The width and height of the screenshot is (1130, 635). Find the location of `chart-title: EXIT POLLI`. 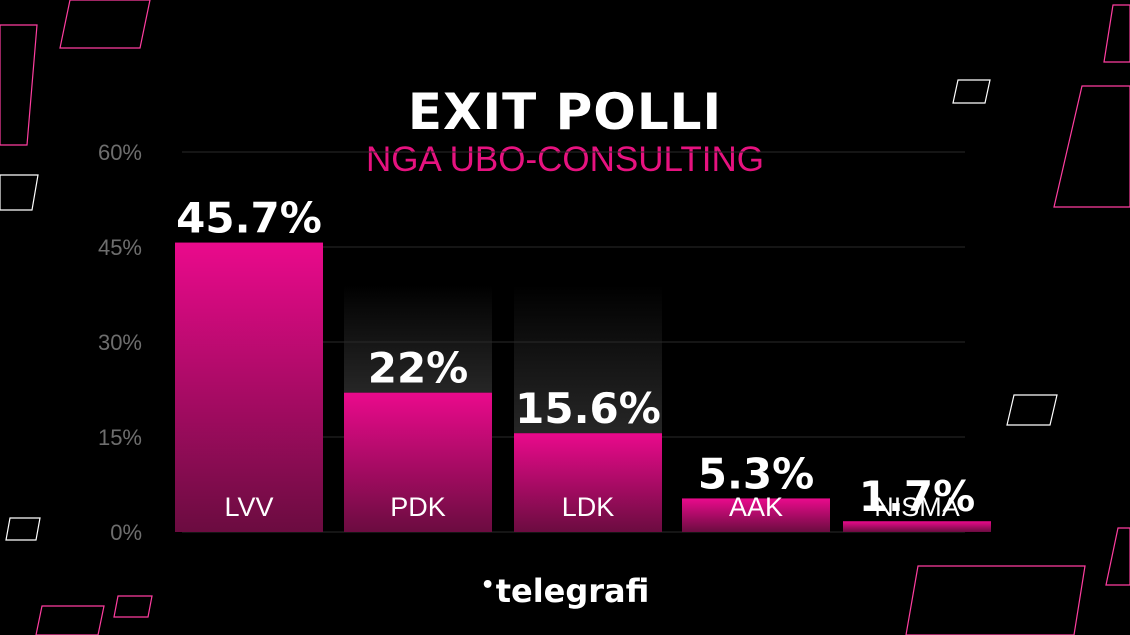

chart-title: EXIT POLLI is located at coordinates (565, 112).